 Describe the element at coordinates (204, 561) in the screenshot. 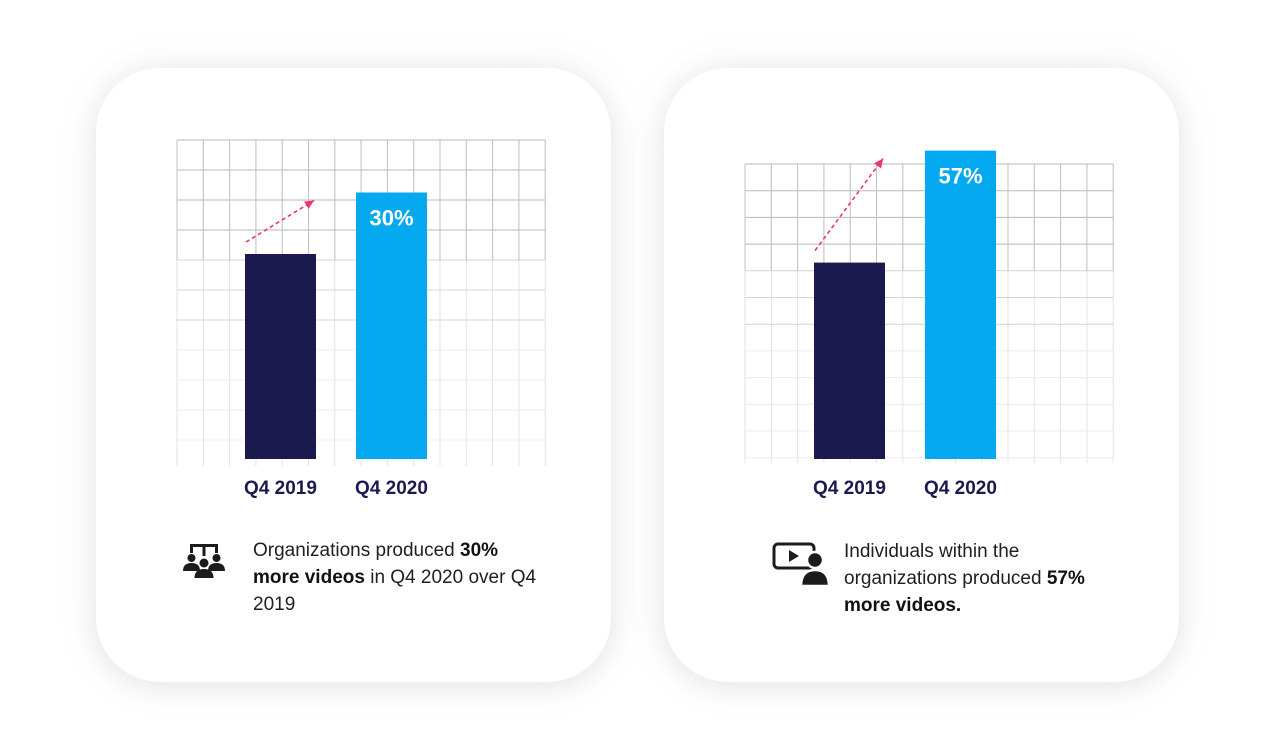

I see `team-hierarchy-icon` at that location.